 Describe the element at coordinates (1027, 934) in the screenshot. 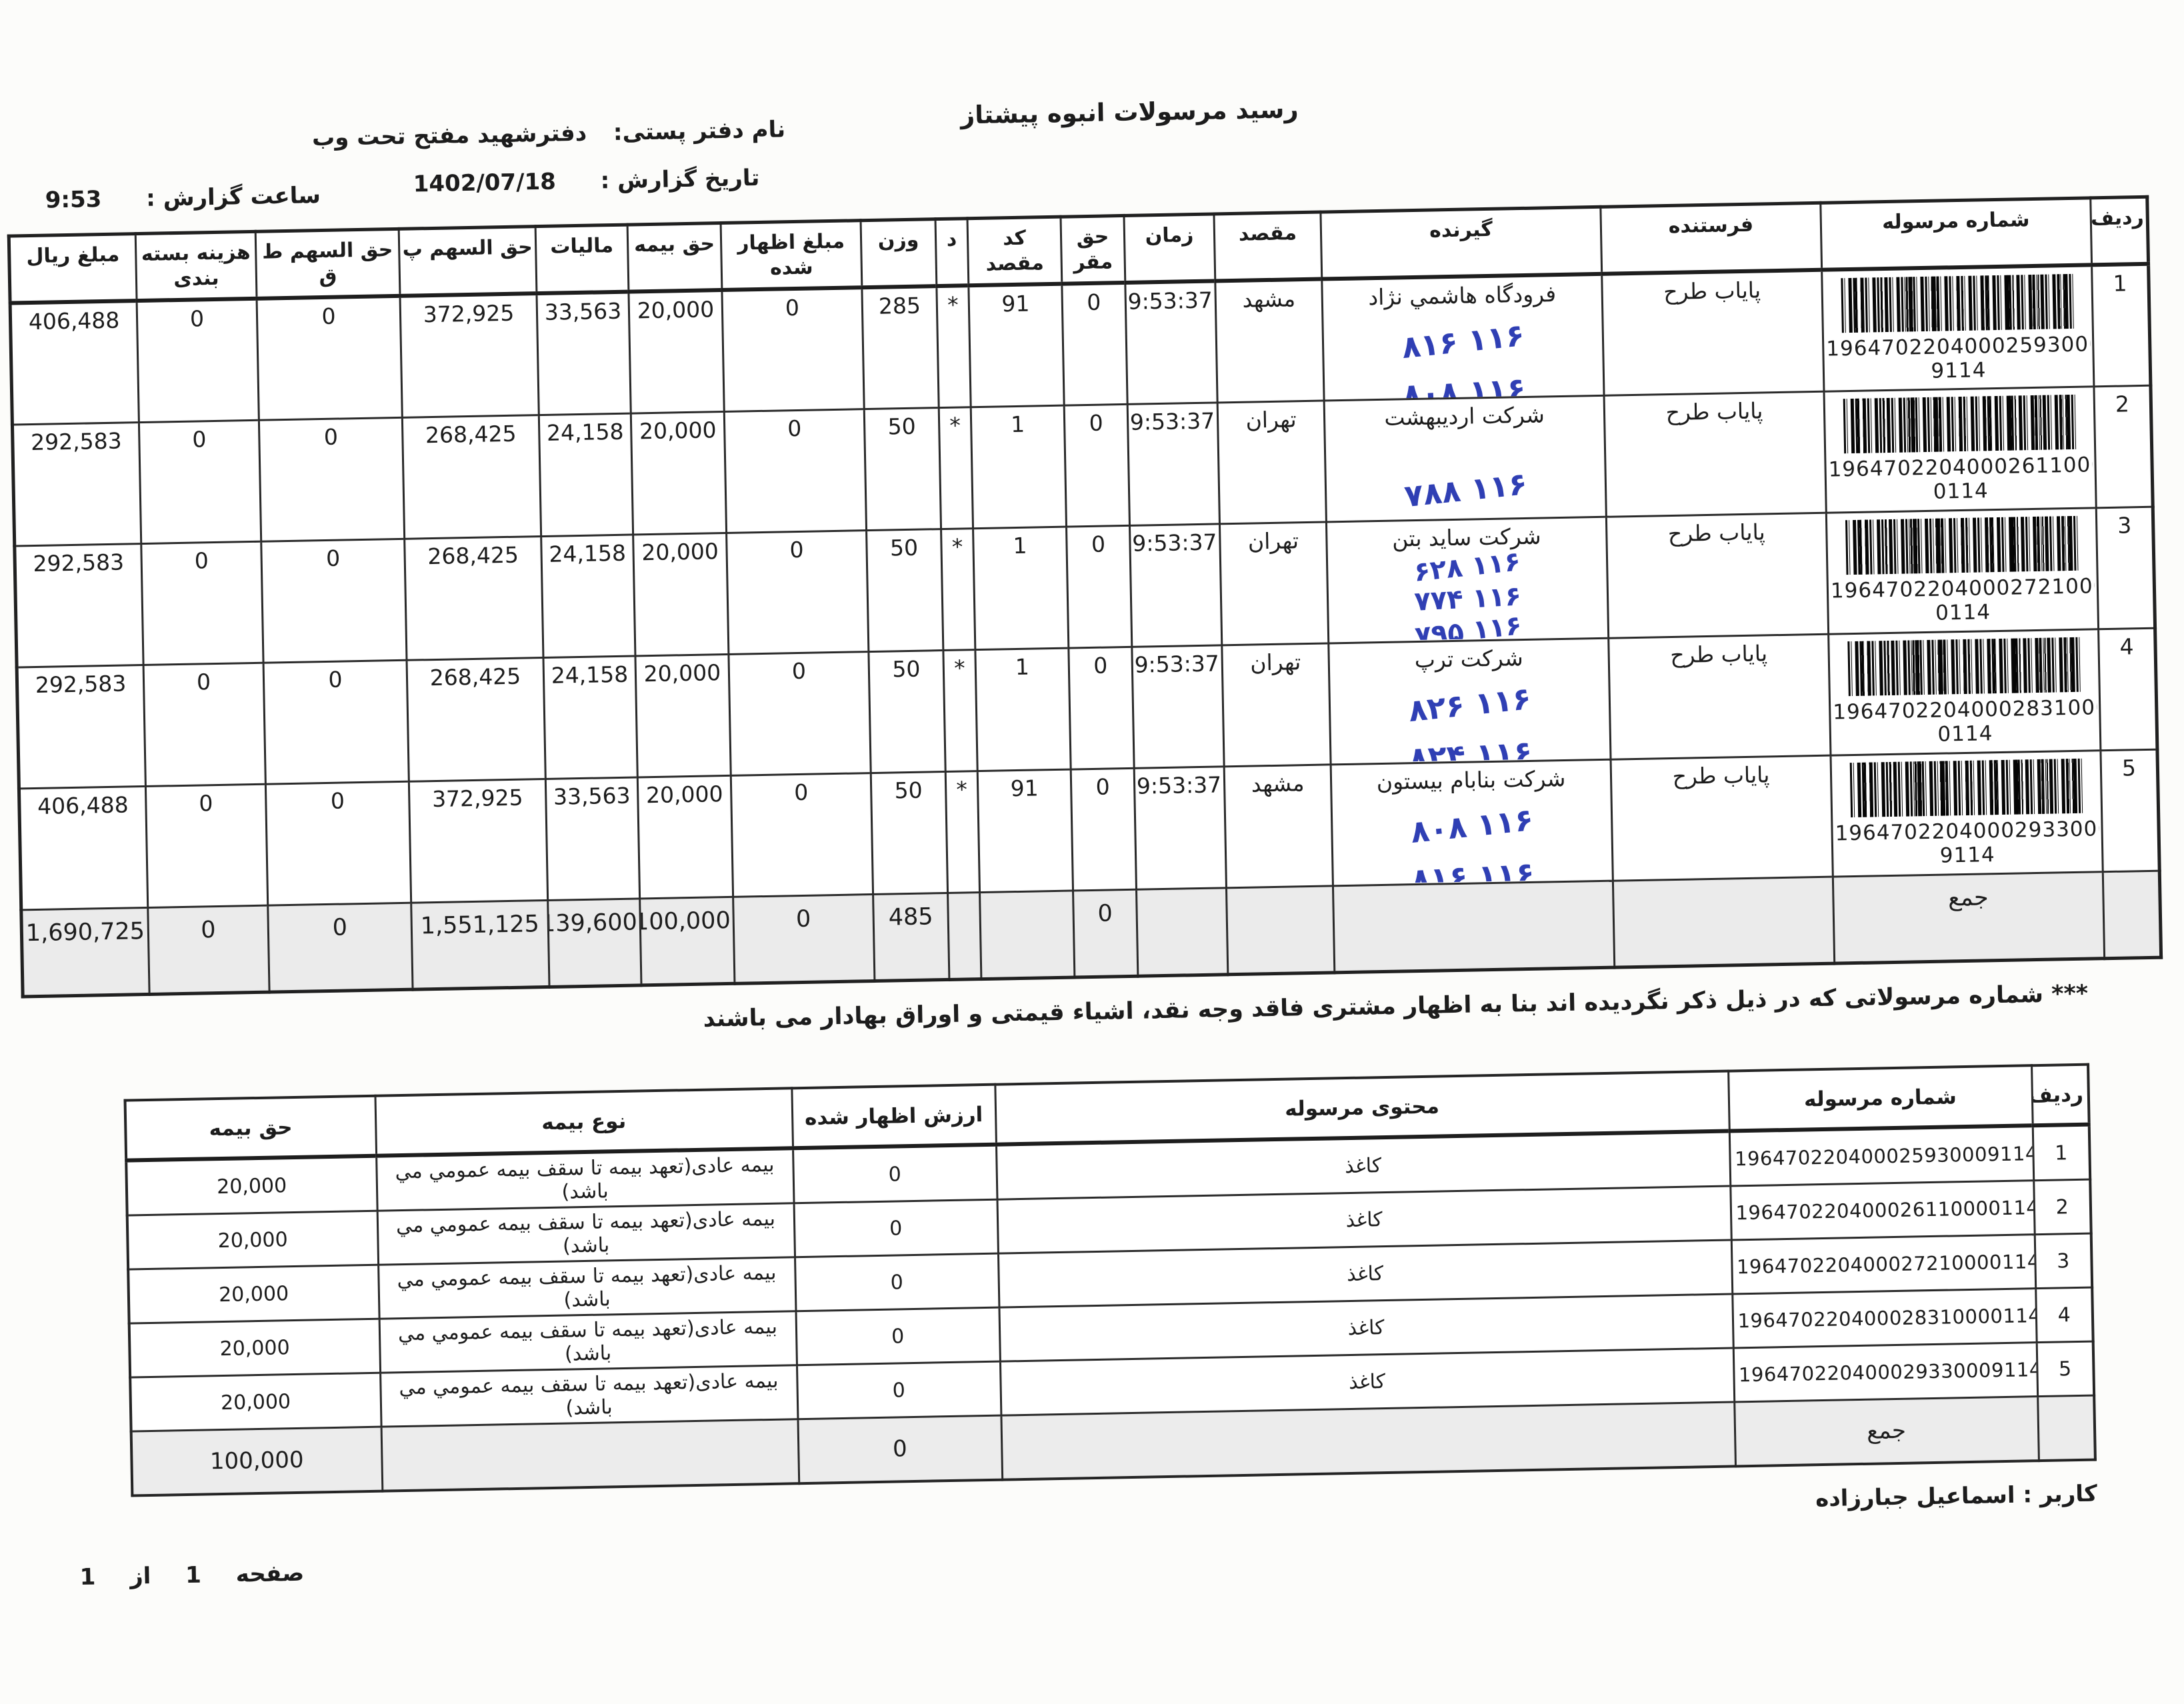

I see `cell-destination-code` at that location.